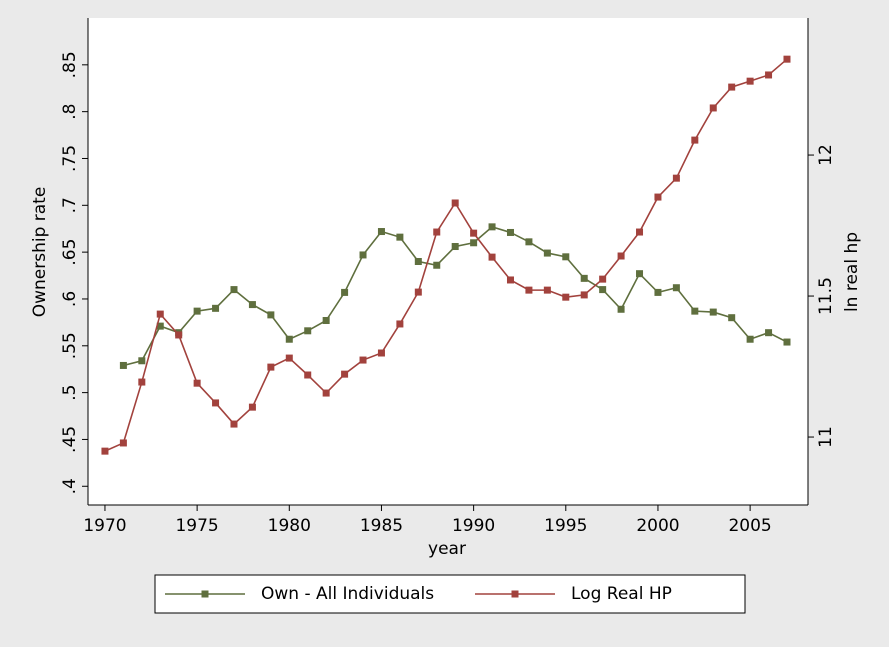 Image resolution: width=889 pixels, height=647 pixels. Describe the element at coordinates (70, 299) in the screenshot. I see `y-tick-label: .6` at that location.